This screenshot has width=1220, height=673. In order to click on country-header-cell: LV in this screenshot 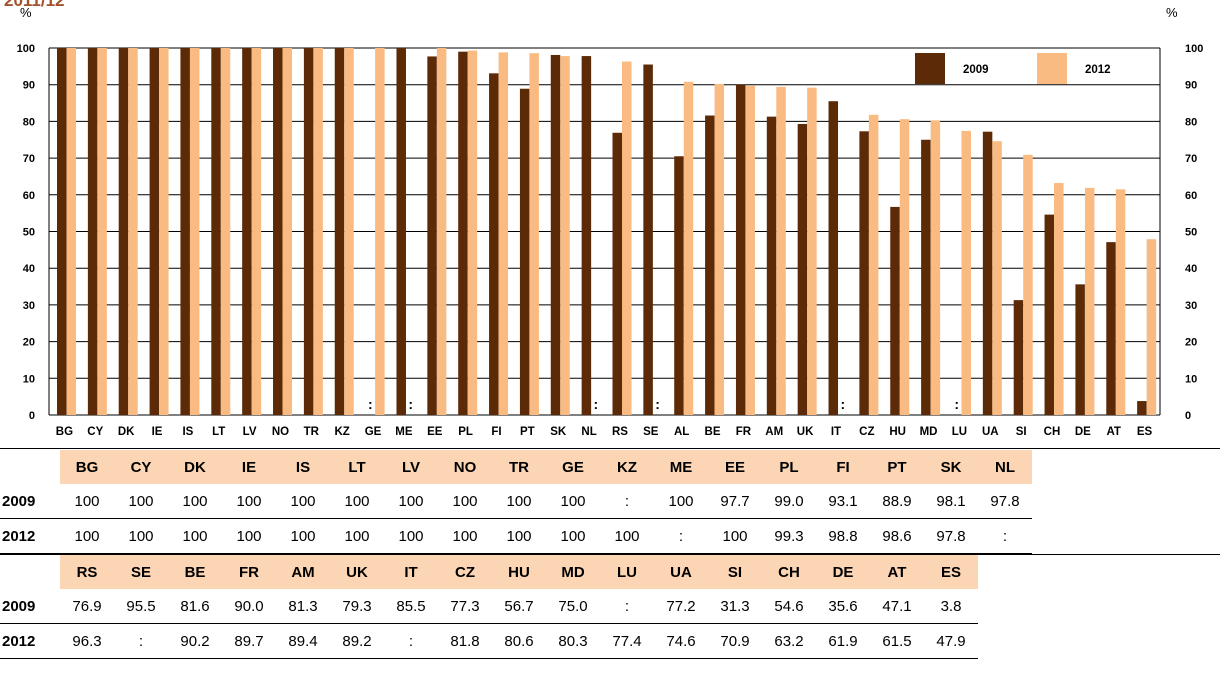, I will do `click(411, 467)`.